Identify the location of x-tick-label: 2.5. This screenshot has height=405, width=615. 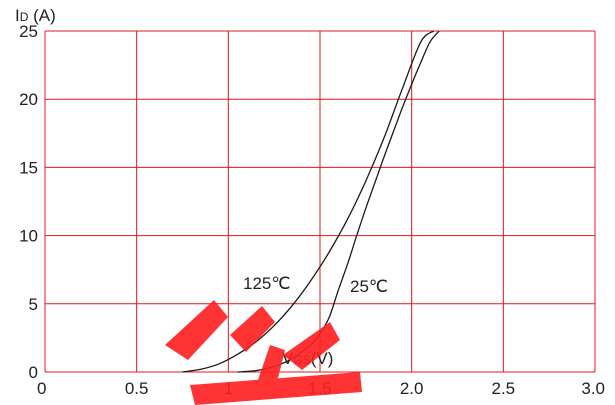
(504, 388).